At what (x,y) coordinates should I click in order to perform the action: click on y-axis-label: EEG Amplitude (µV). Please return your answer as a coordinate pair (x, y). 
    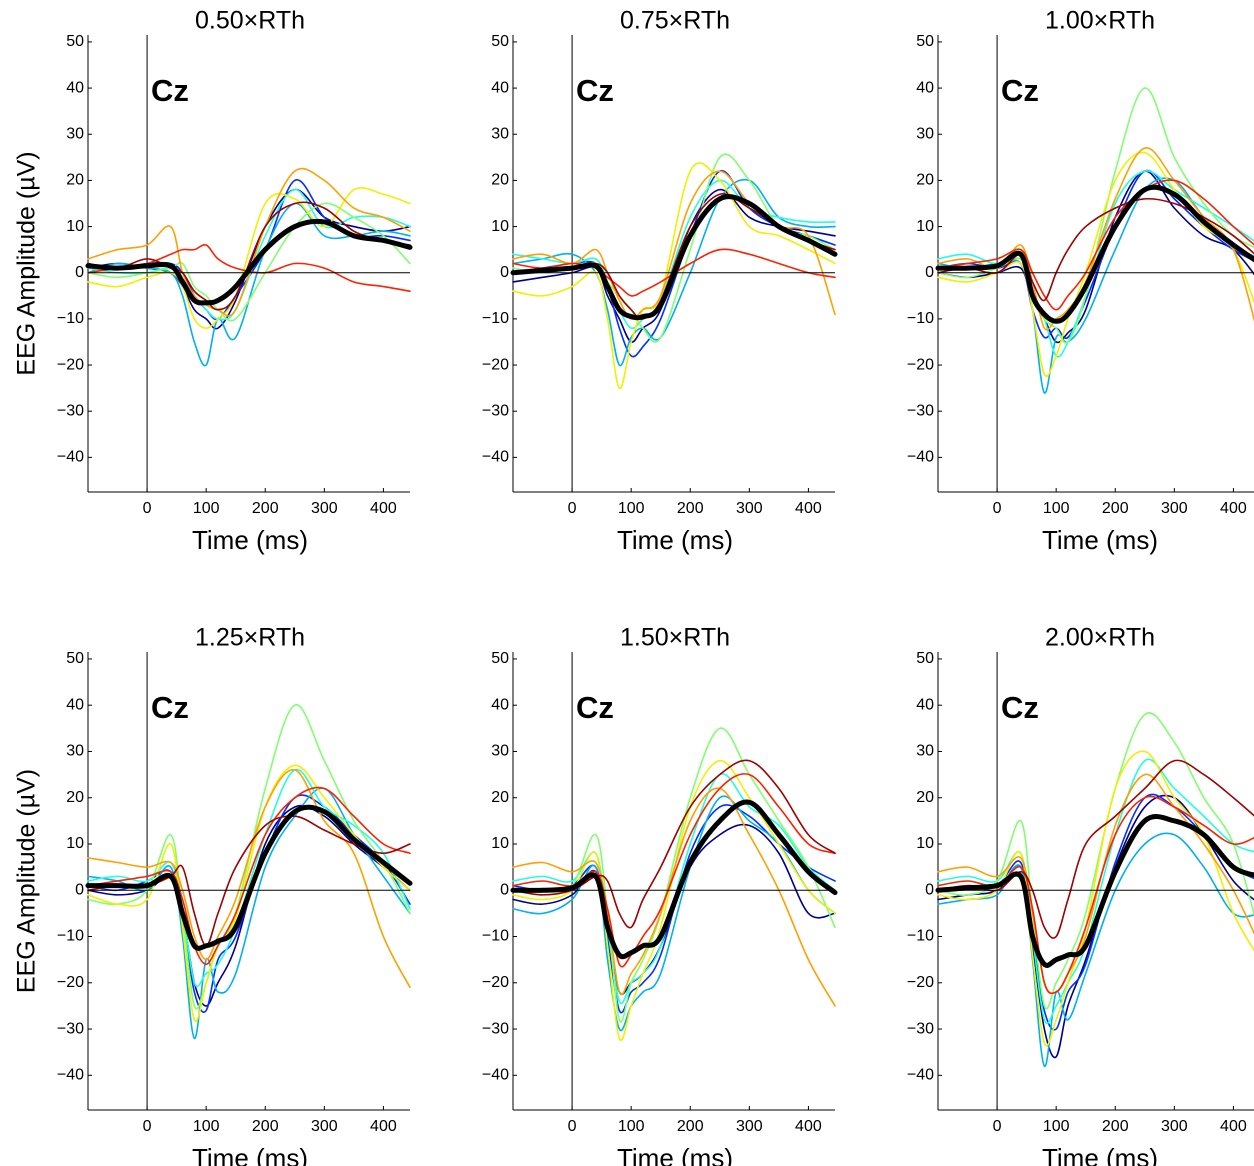
    Looking at the image, I should click on (27, 881).